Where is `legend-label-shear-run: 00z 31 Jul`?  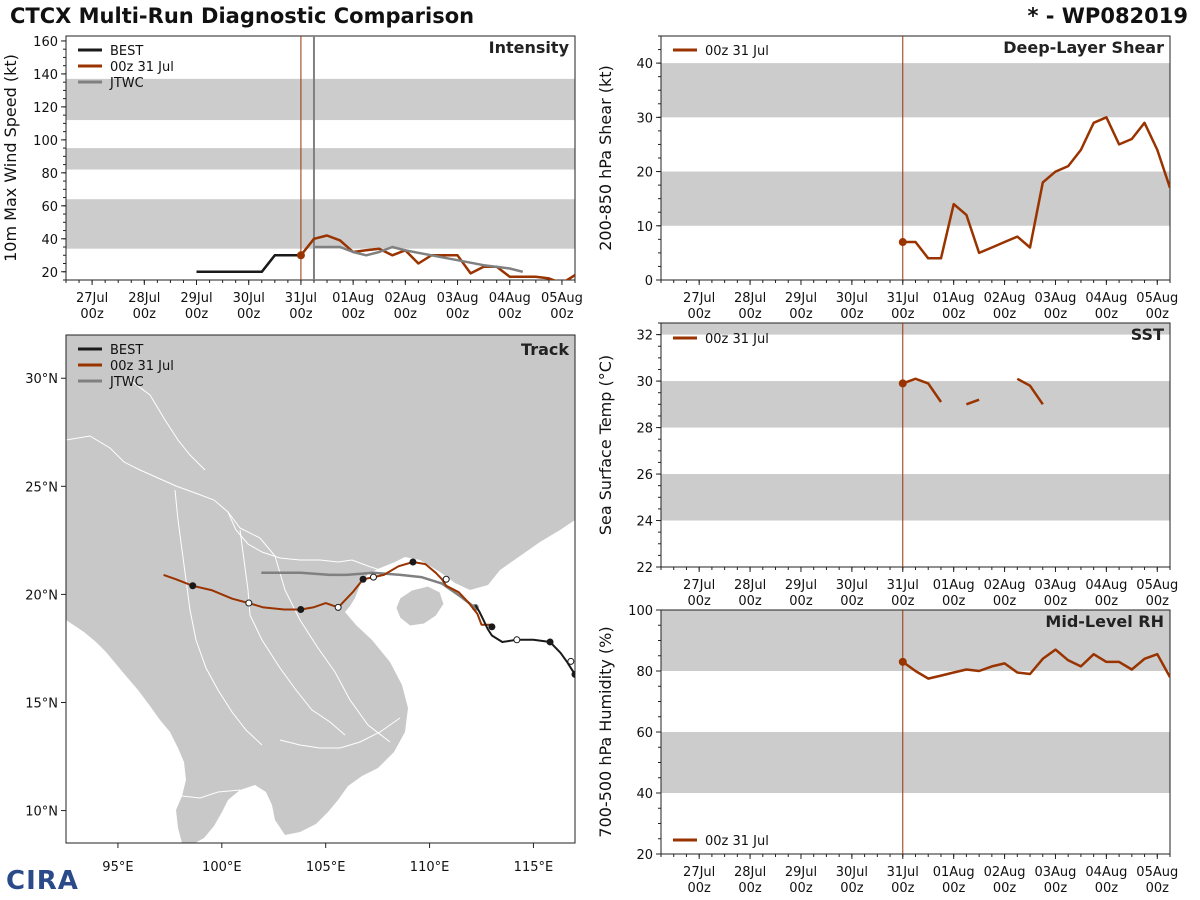
legend-label-shear-run: 00z 31 Jul is located at coordinates (737, 51).